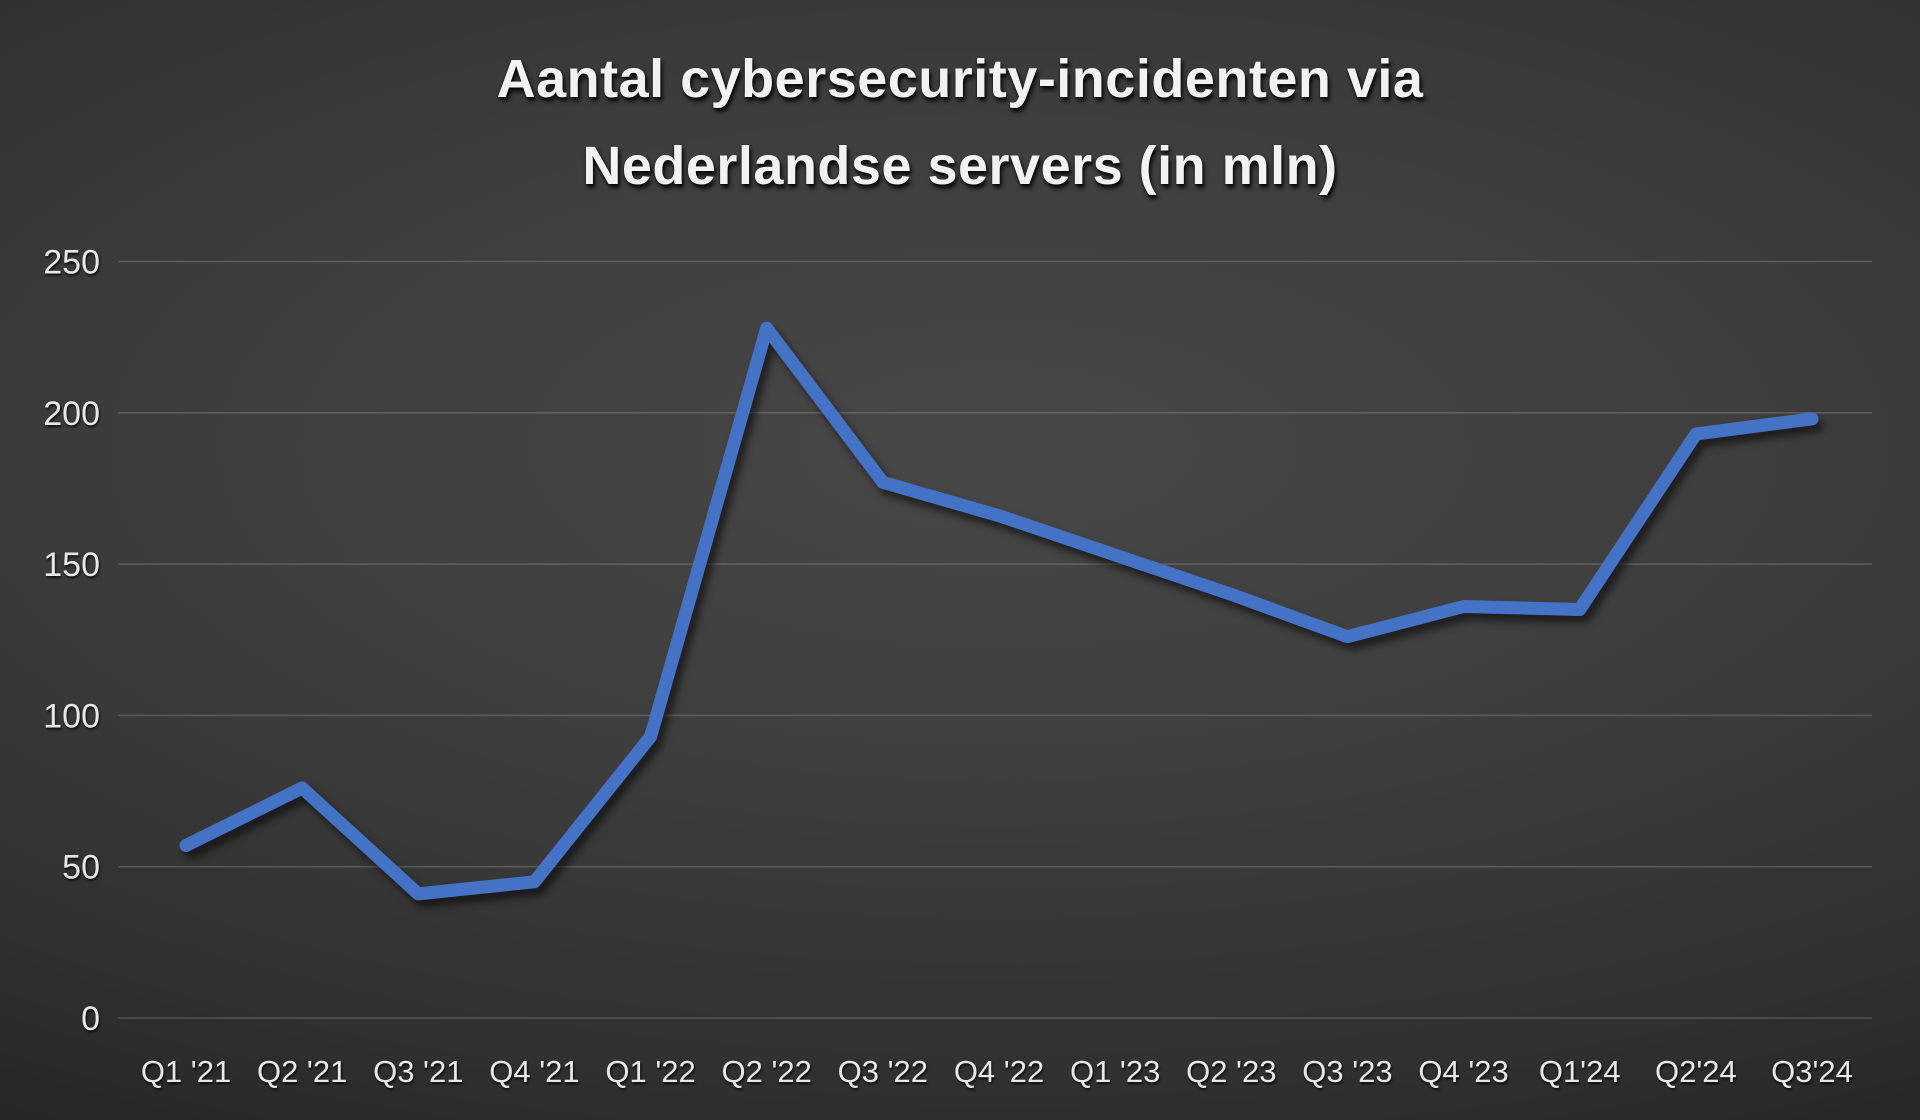 The height and width of the screenshot is (1120, 1920). Describe the element at coordinates (1347, 1071) in the screenshot. I see `x-axis-tick-label: Q3 '23` at that location.